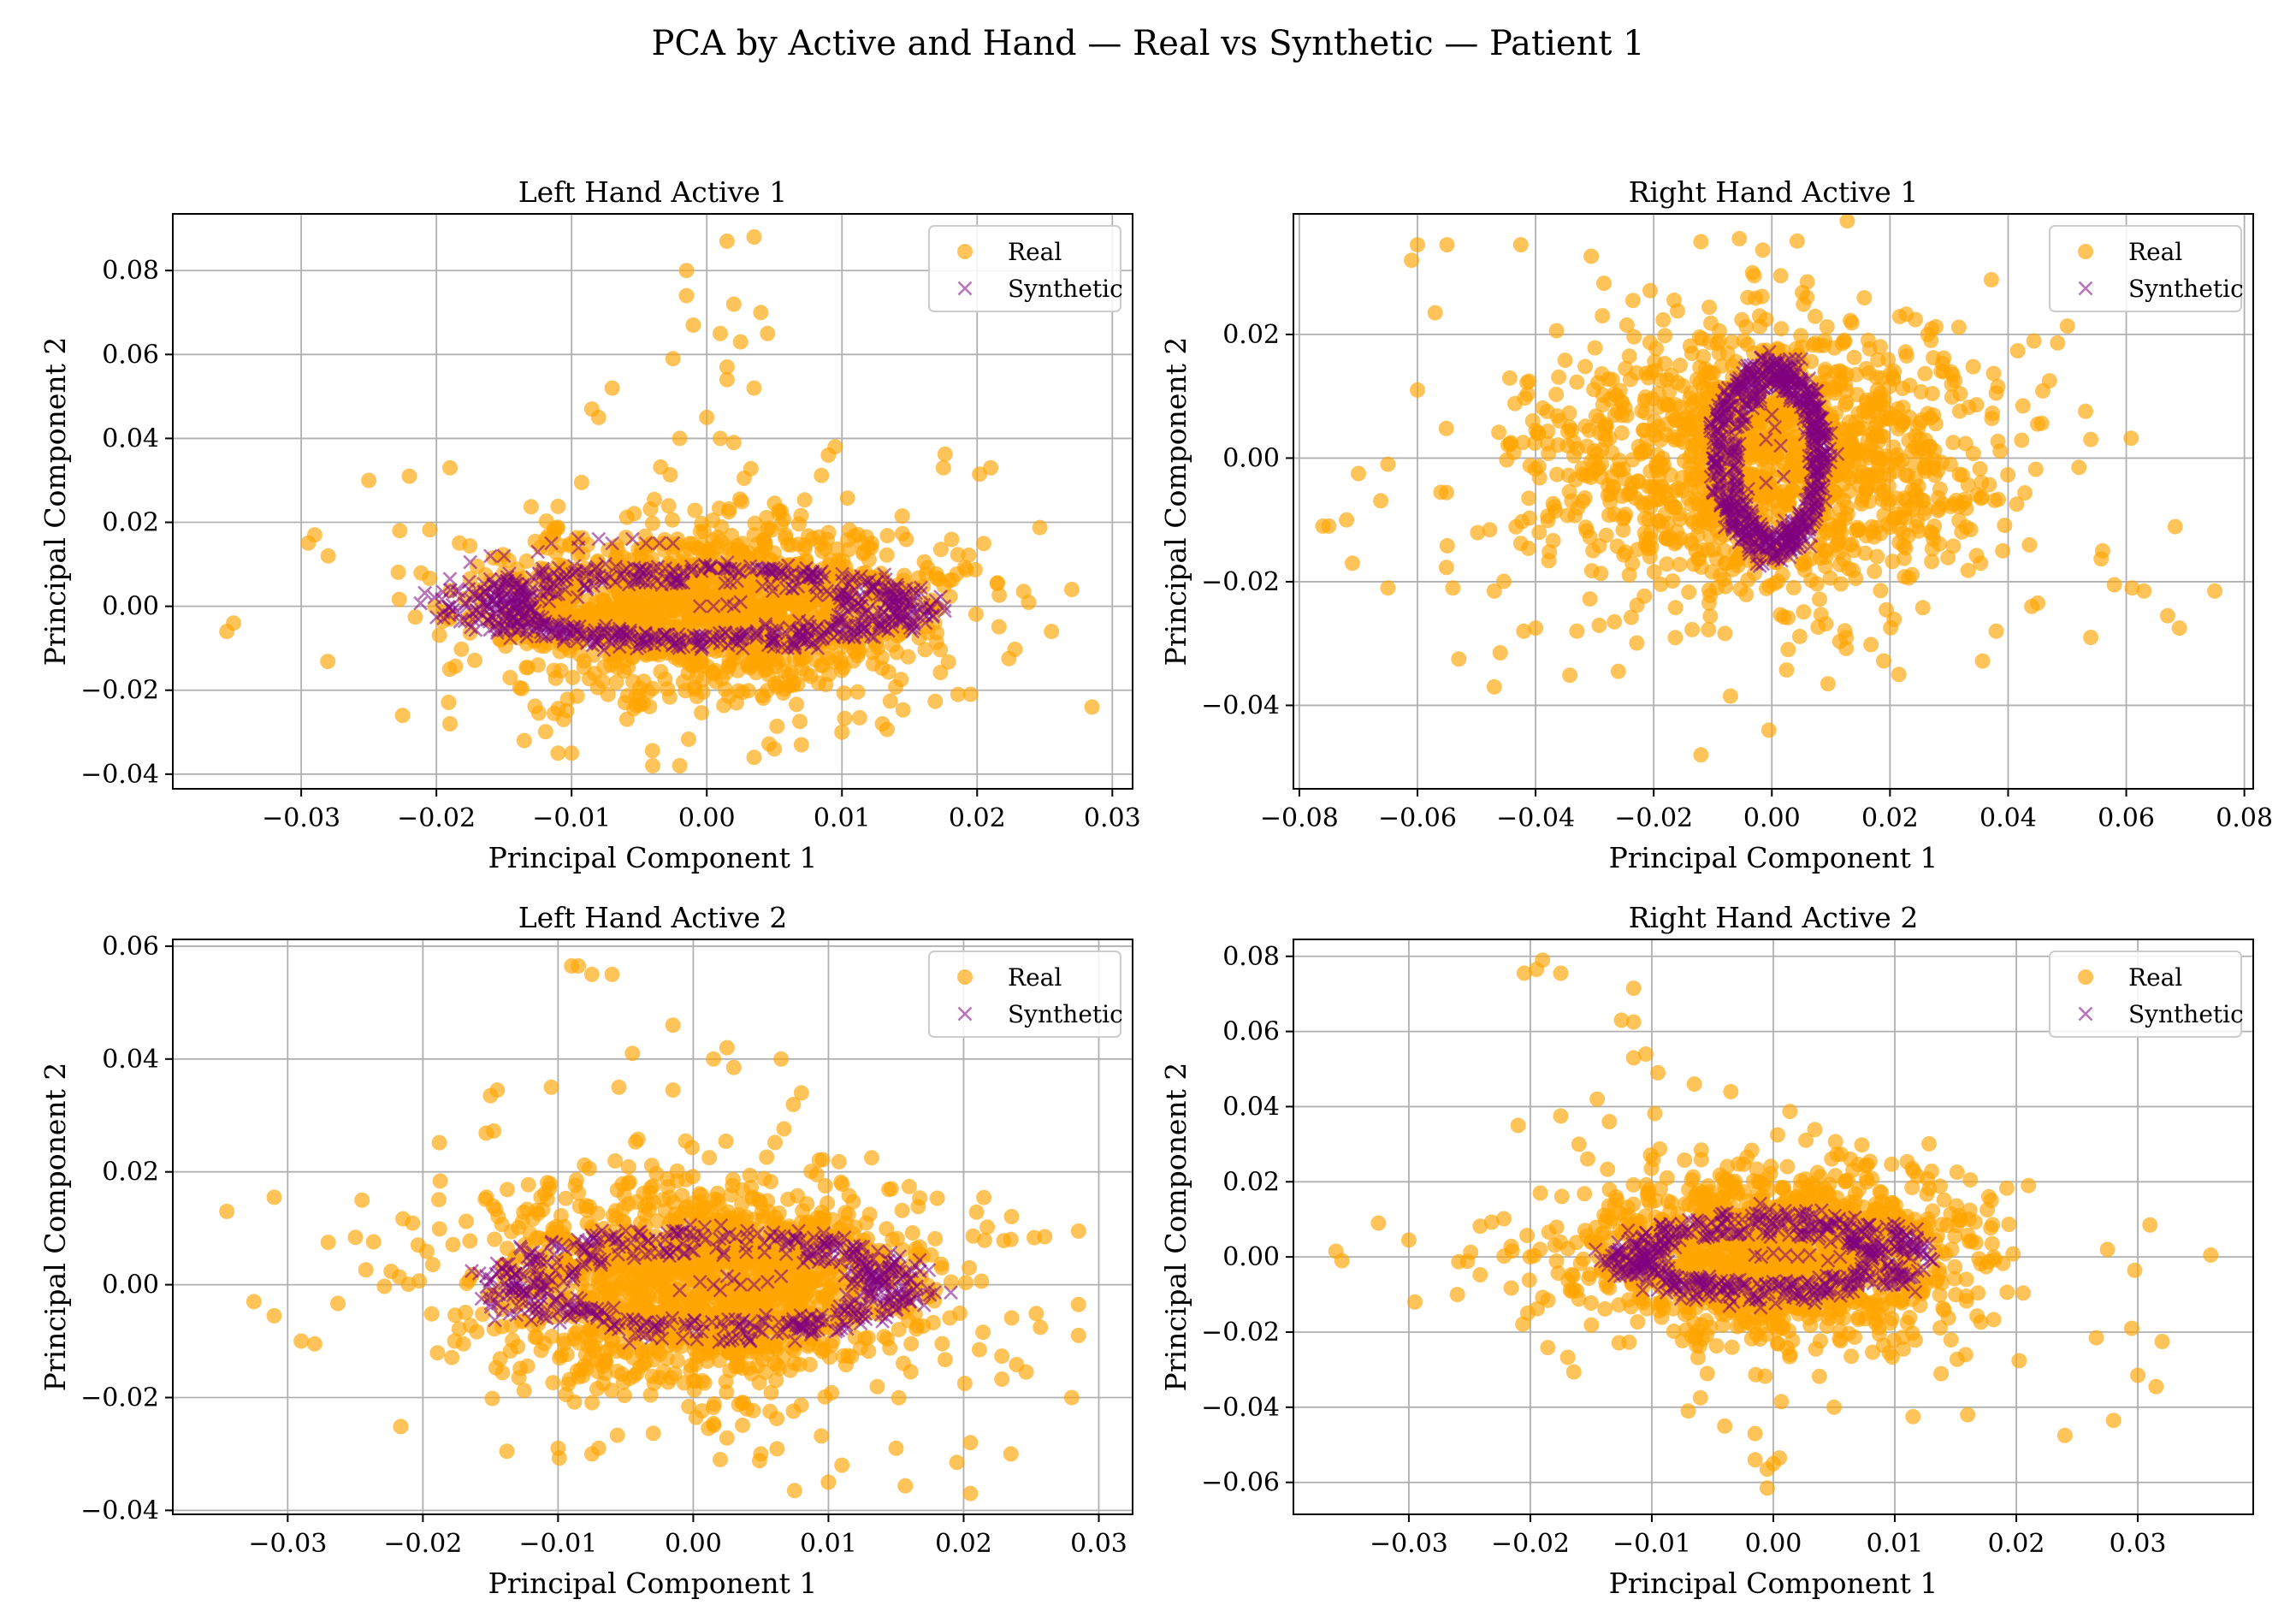  I want to click on x-tick-label: 0.08, so click(2245, 818).